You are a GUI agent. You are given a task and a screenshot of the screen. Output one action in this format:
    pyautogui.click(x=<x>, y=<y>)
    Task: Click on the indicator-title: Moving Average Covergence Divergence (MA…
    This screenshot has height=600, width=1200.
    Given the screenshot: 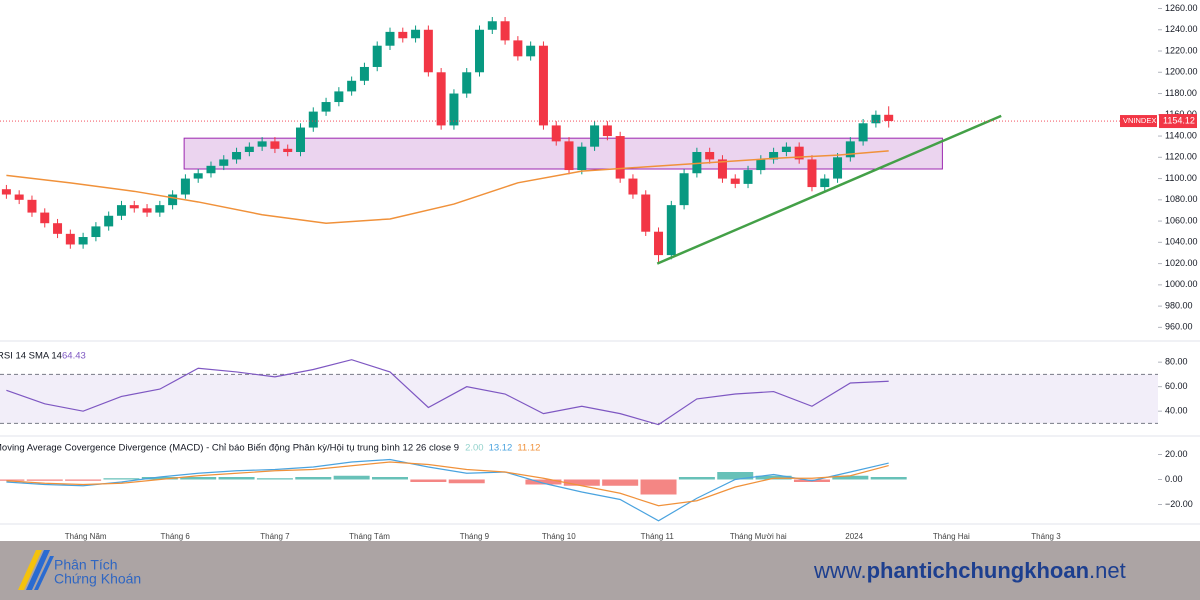 What is the action you would take?
    pyautogui.click(x=229, y=448)
    